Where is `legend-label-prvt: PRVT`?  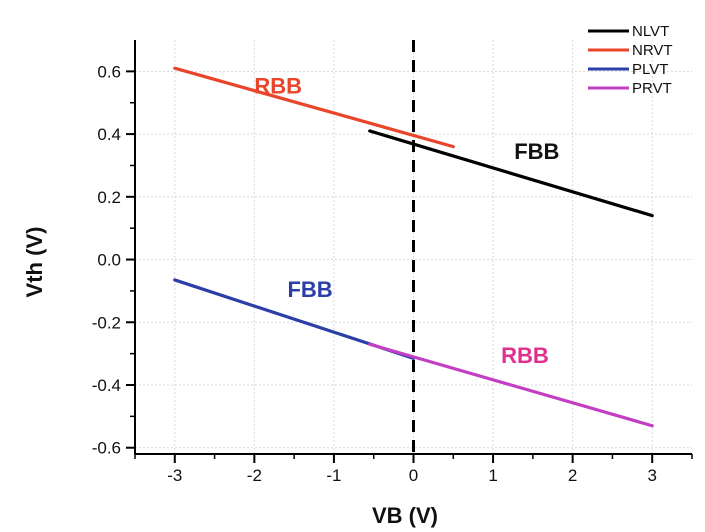 legend-label-prvt: PRVT is located at coordinates (652, 88).